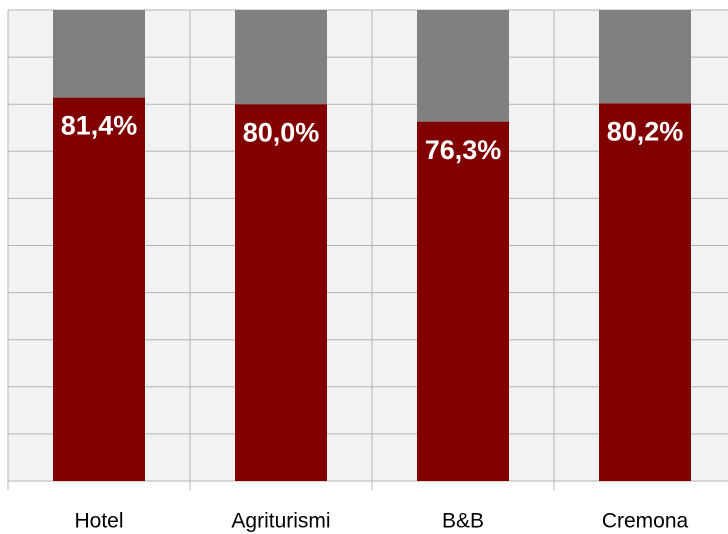  Describe the element at coordinates (280, 521) in the screenshot. I see `x-tick-label: Agriturismi` at that location.